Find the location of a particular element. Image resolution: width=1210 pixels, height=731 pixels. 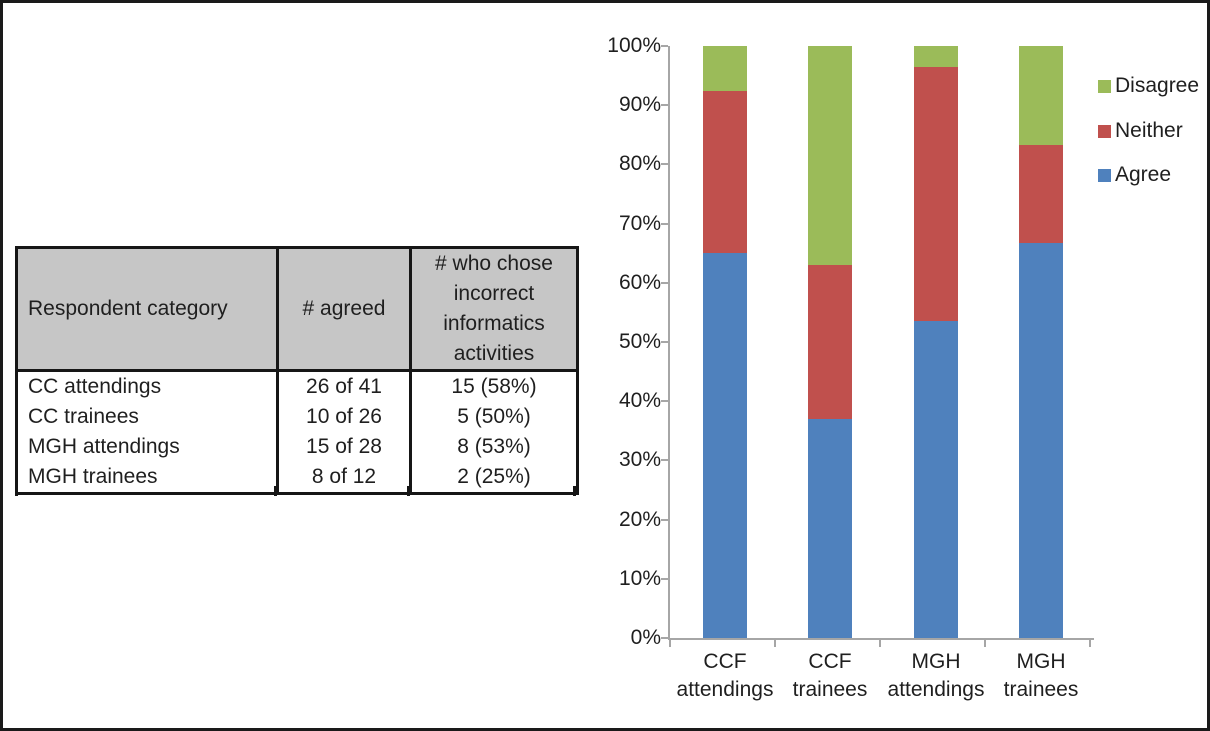

table-cell: 15 (58%) is located at coordinates (494, 386).